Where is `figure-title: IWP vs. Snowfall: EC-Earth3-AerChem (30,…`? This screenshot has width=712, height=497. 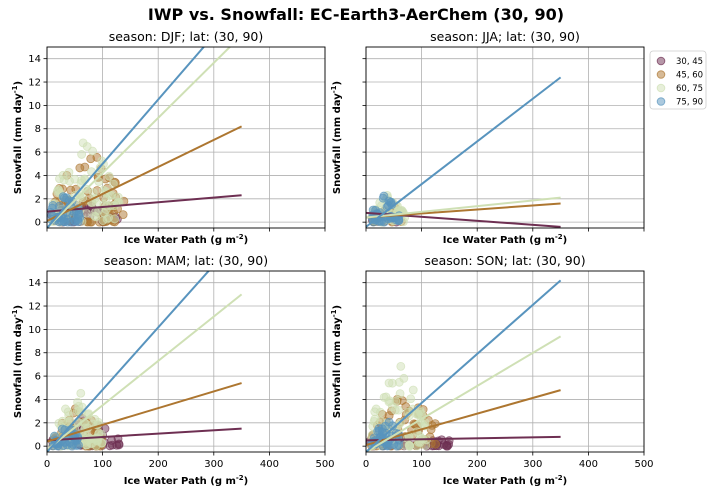
figure-title: IWP vs. Snowfall: EC-Earth3-AerChem (30,… is located at coordinates (356, 14).